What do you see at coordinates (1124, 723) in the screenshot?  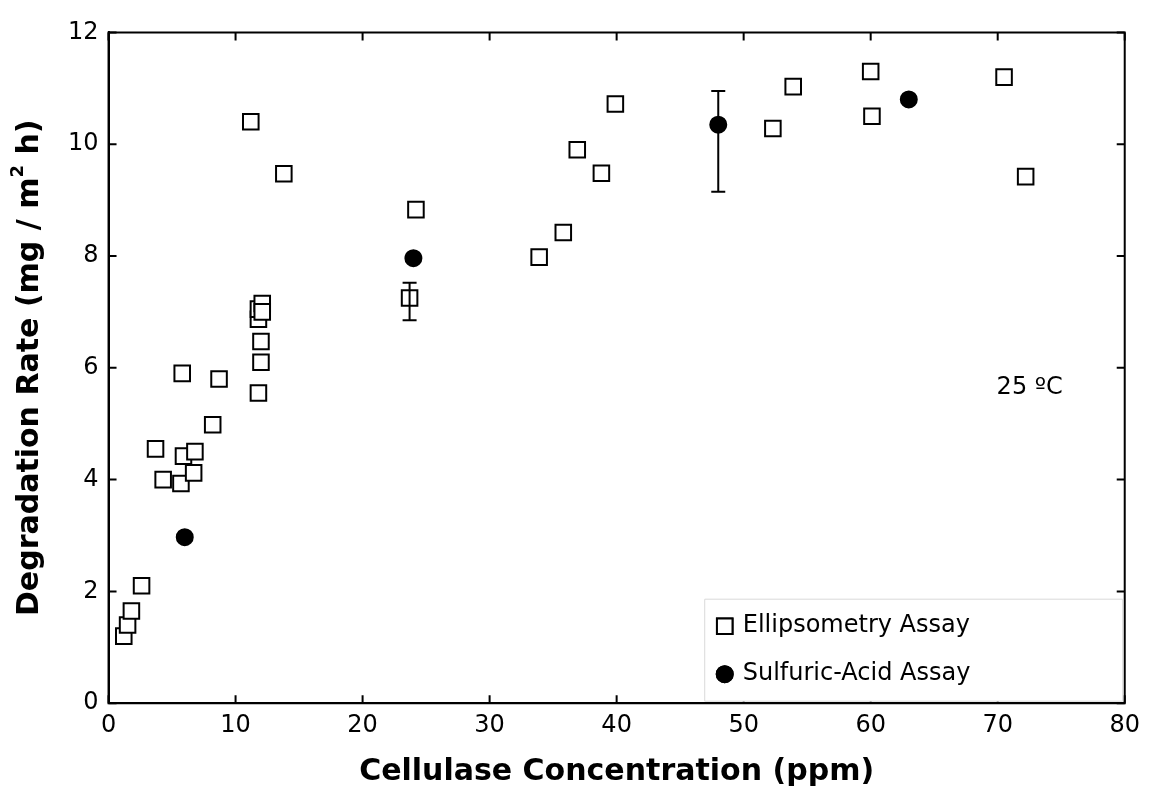 I see `x-tick-label: 80` at bounding box center [1124, 723].